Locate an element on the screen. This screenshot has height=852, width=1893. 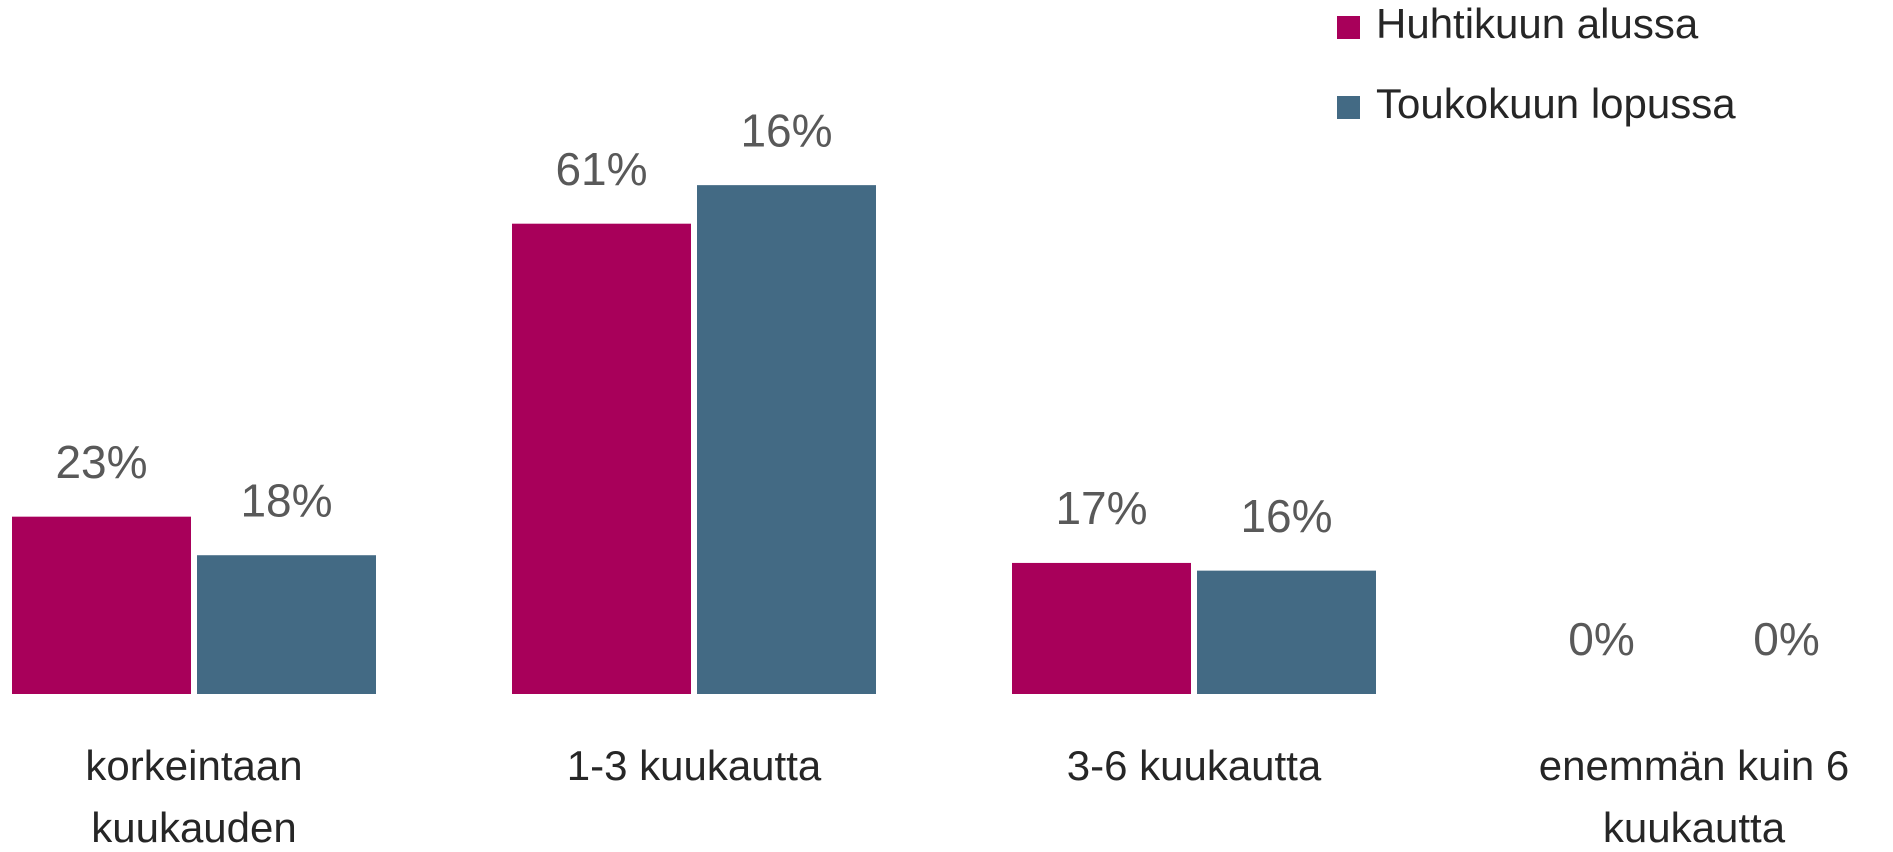
data-label: 23% is located at coordinates (101, 462).